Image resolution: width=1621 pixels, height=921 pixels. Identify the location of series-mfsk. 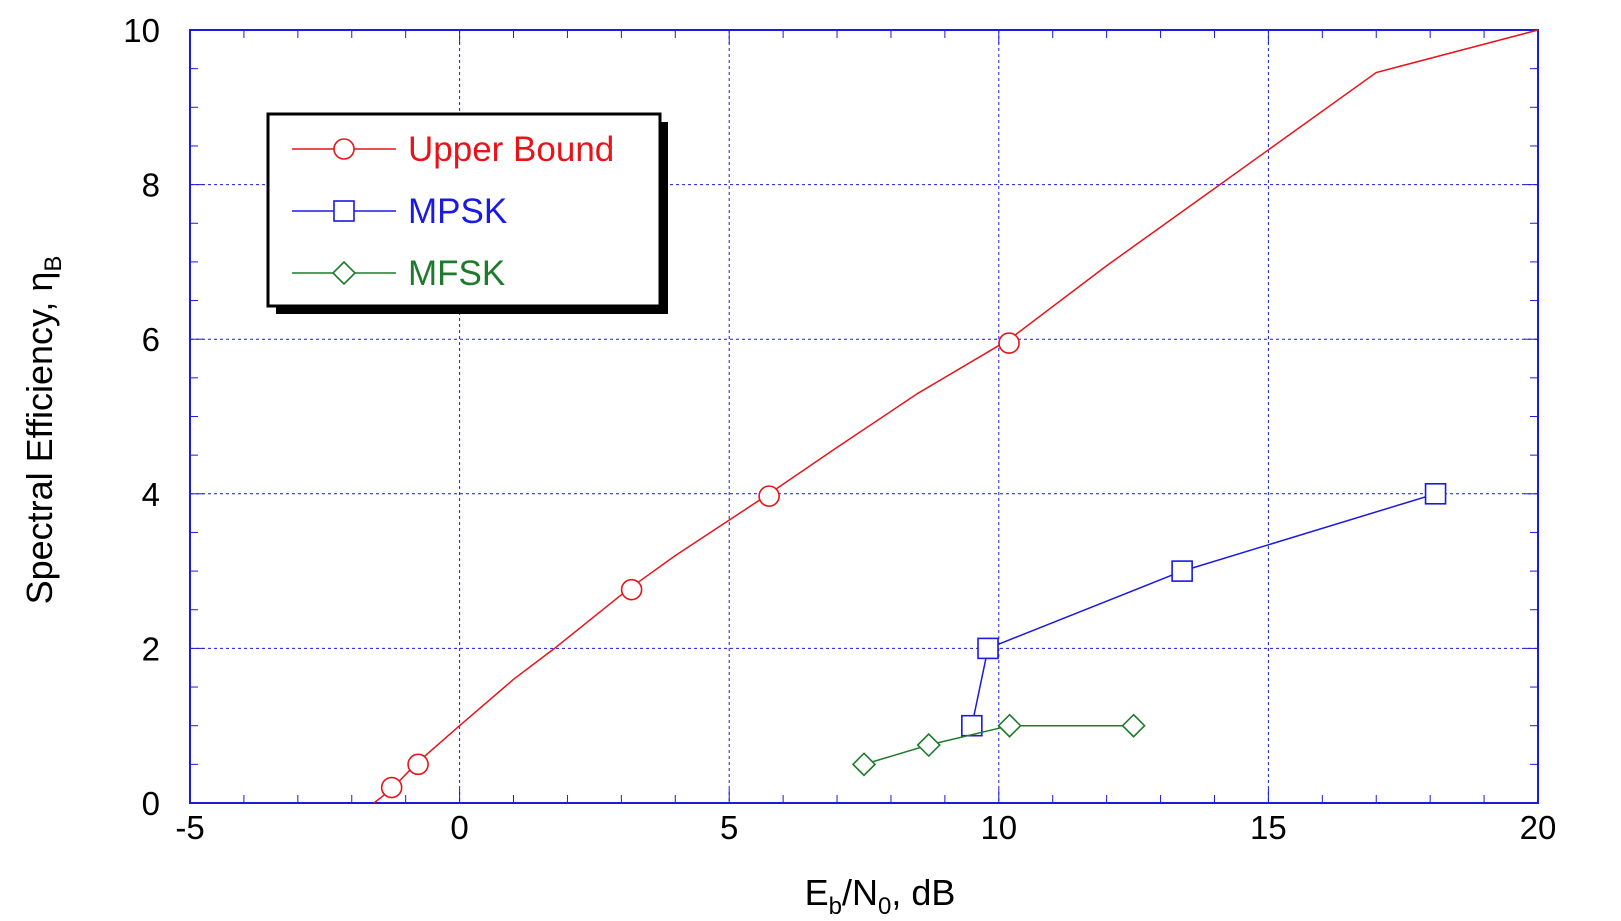
(998, 745).